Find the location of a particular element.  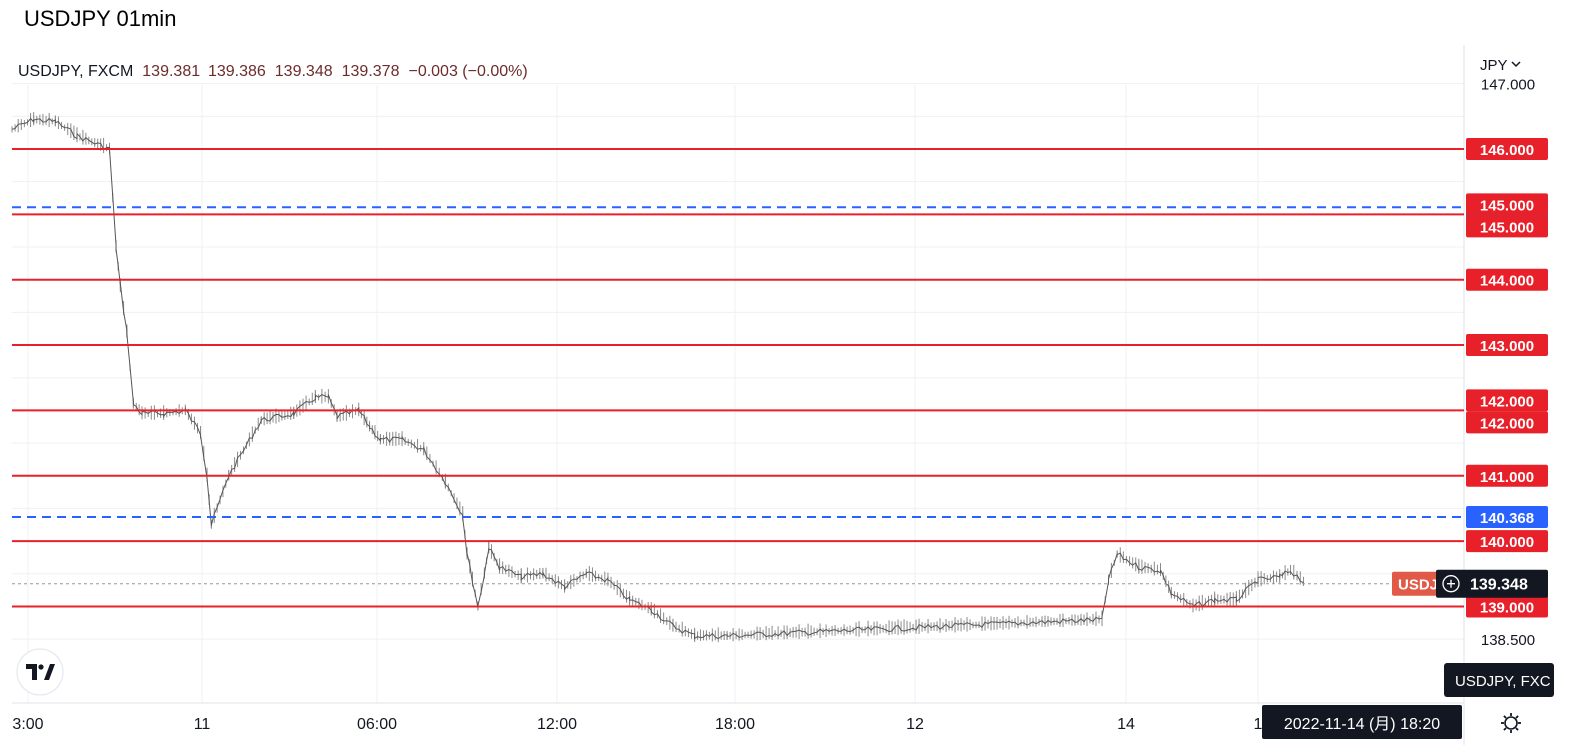

legend-value: 139.381 is located at coordinates (171, 71).